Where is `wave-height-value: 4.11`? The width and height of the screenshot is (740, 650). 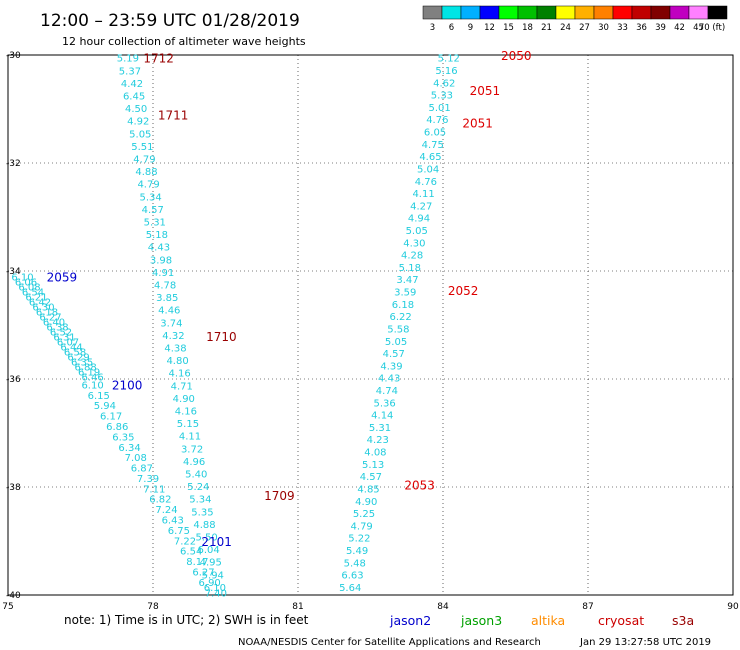
wave-height-value: 4.11 is located at coordinates (423, 194).